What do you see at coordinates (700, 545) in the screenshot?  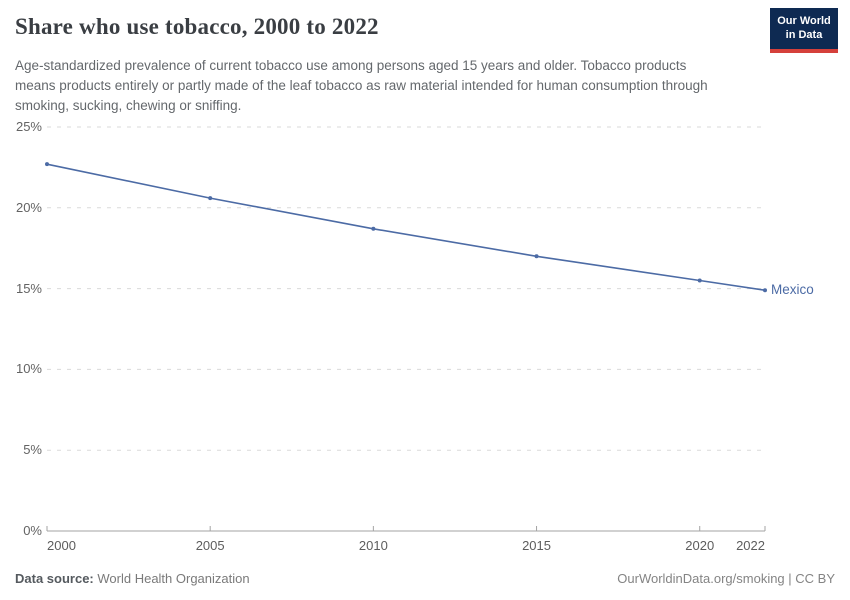 I see `x-axis-tick-label: 2020` at bounding box center [700, 545].